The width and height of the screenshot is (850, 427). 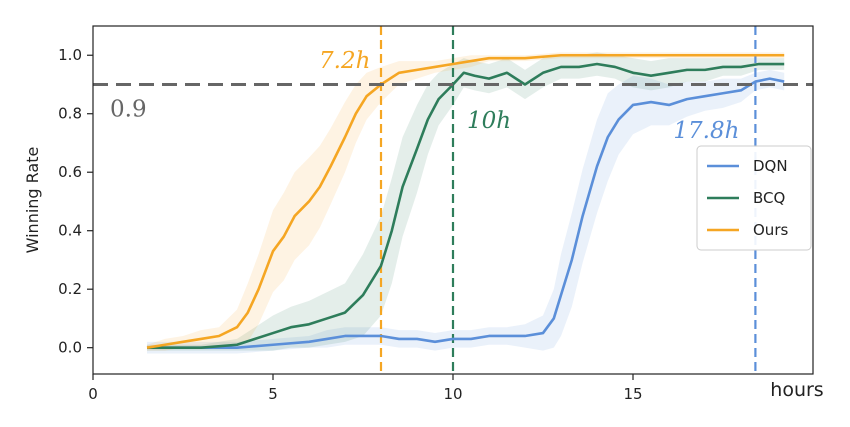 What do you see at coordinates (32, 200) in the screenshot?
I see `y-axis-label: Winning Rate` at bounding box center [32, 200].